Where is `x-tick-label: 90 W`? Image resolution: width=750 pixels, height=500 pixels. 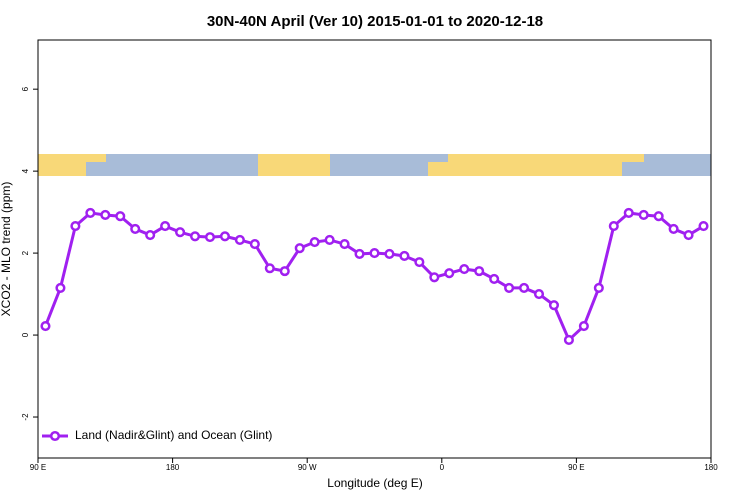
x-tick-label: 90 W is located at coordinates (307, 467).